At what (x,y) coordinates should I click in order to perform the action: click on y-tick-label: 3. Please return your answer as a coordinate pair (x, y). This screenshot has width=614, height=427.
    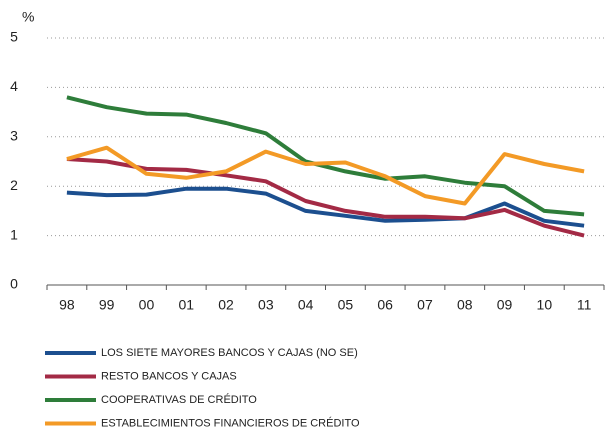
    Looking at the image, I should click on (14, 136).